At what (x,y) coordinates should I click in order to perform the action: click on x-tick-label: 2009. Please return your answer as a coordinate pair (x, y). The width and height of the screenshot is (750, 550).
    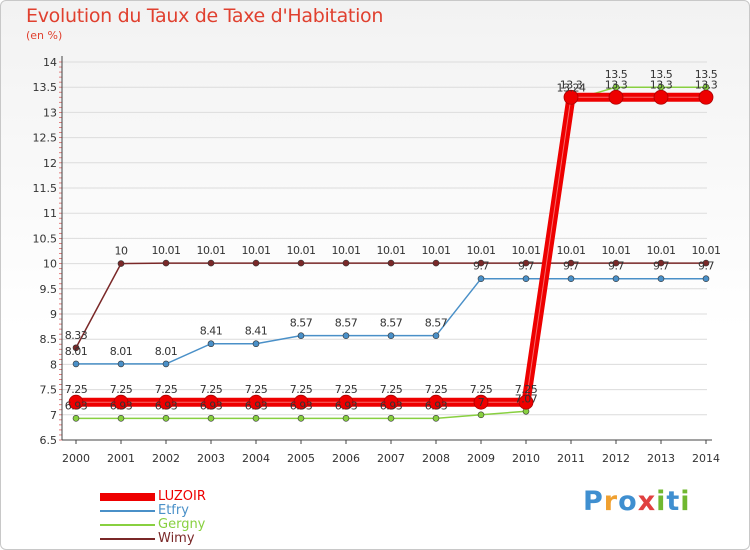
    Looking at the image, I should click on (481, 458).